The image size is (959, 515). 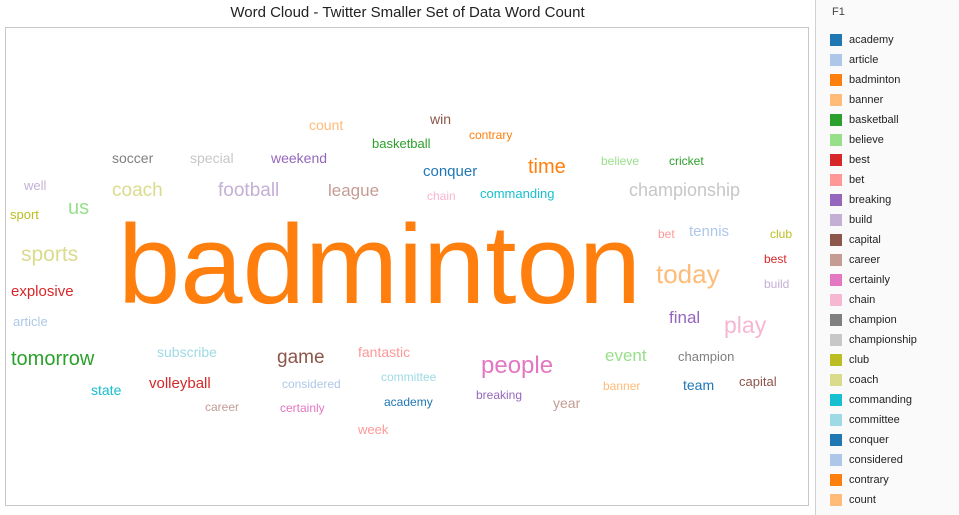 What do you see at coordinates (187, 352) in the screenshot?
I see `word-subscribe: subscribe` at bounding box center [187, 352].